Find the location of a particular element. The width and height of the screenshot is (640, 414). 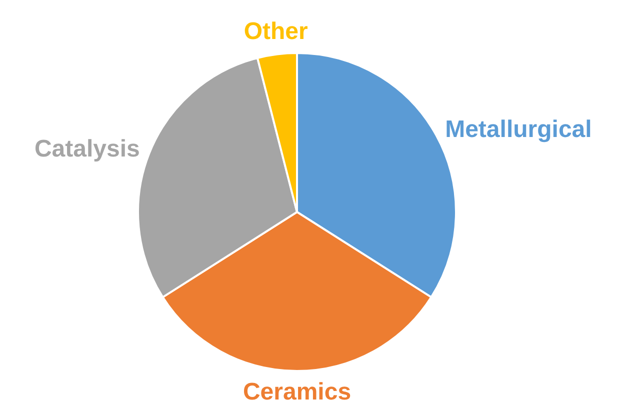

slice-label: Ceramics is located at coordinates (297, 392).